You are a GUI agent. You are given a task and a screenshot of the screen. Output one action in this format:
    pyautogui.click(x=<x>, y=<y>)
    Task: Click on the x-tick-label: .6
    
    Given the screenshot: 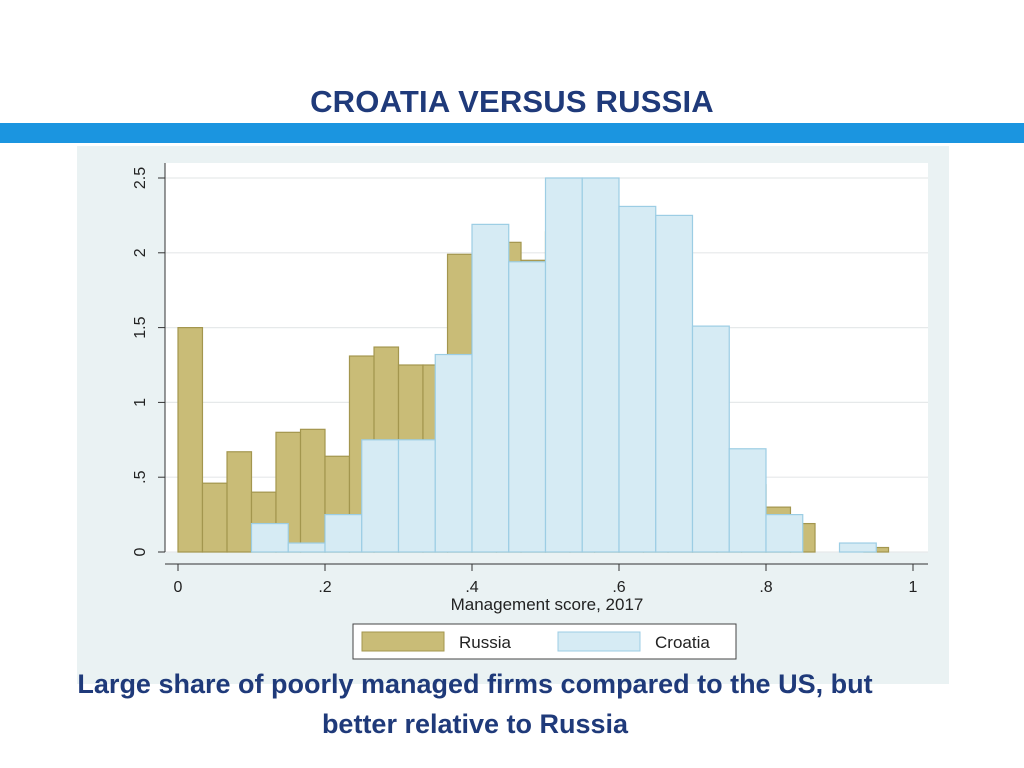 What is the action you would take?
    pyautogui.click(x=618, y=587)
    